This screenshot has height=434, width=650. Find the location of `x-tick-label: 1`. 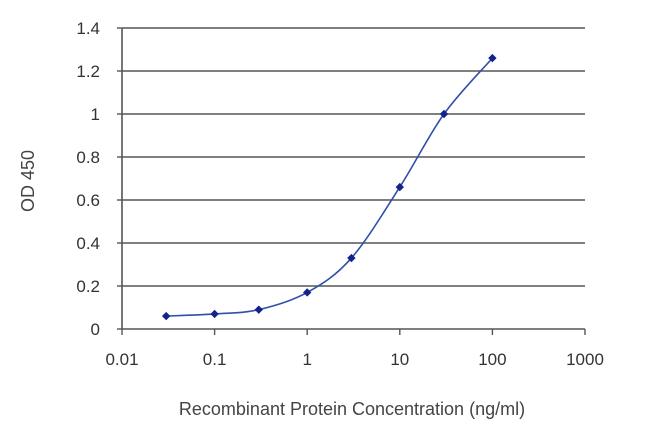

x-tick-label: 1 is located at coordinates (306, 359).